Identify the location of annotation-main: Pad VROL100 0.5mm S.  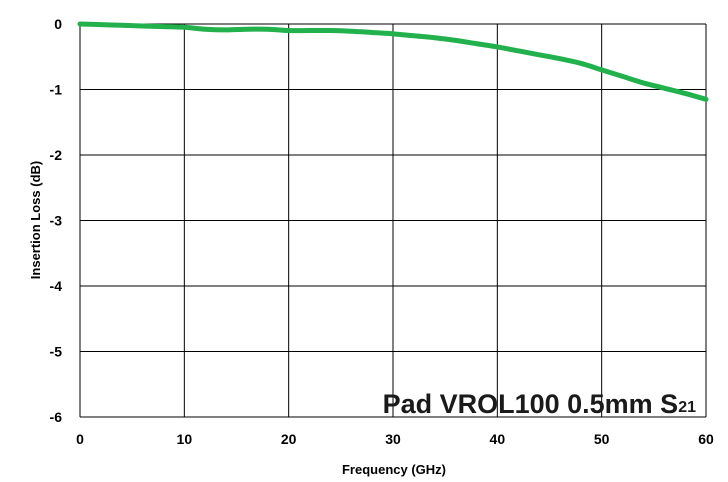
(531, 404).